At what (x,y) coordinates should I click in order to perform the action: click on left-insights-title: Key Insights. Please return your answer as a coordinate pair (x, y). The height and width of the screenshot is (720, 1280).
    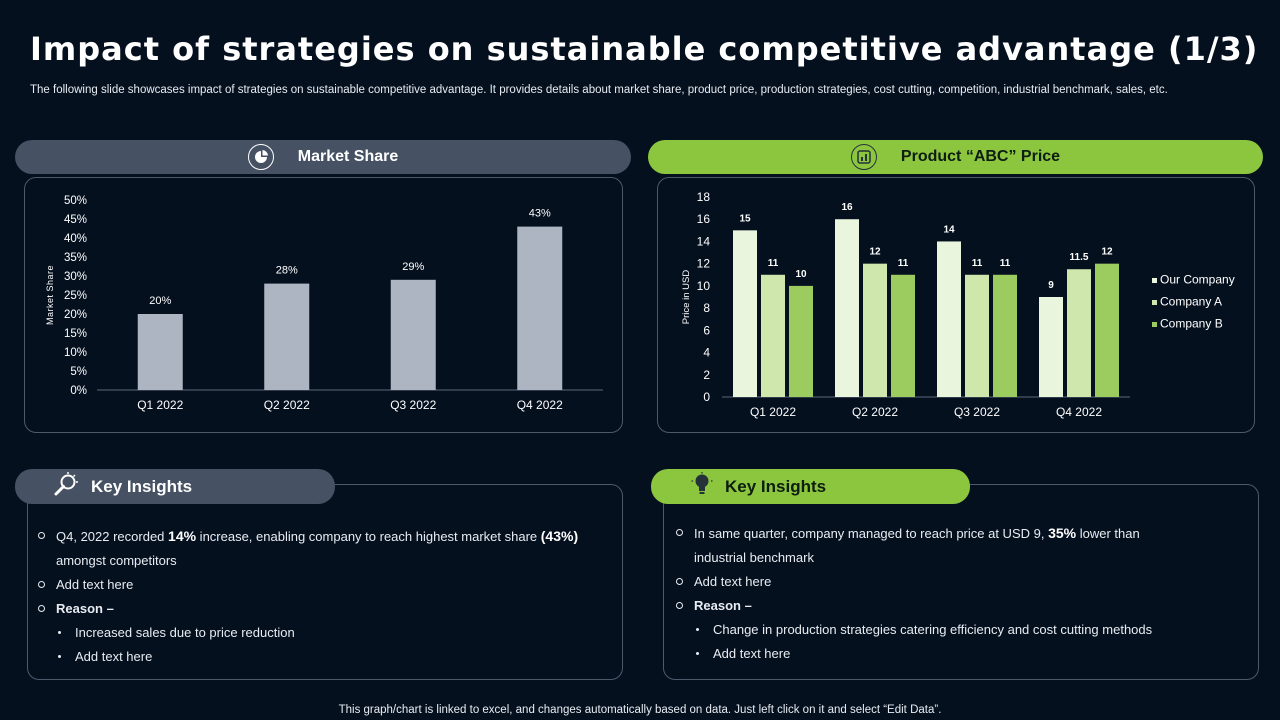
    Looking at the image, I should click on (175, 486).